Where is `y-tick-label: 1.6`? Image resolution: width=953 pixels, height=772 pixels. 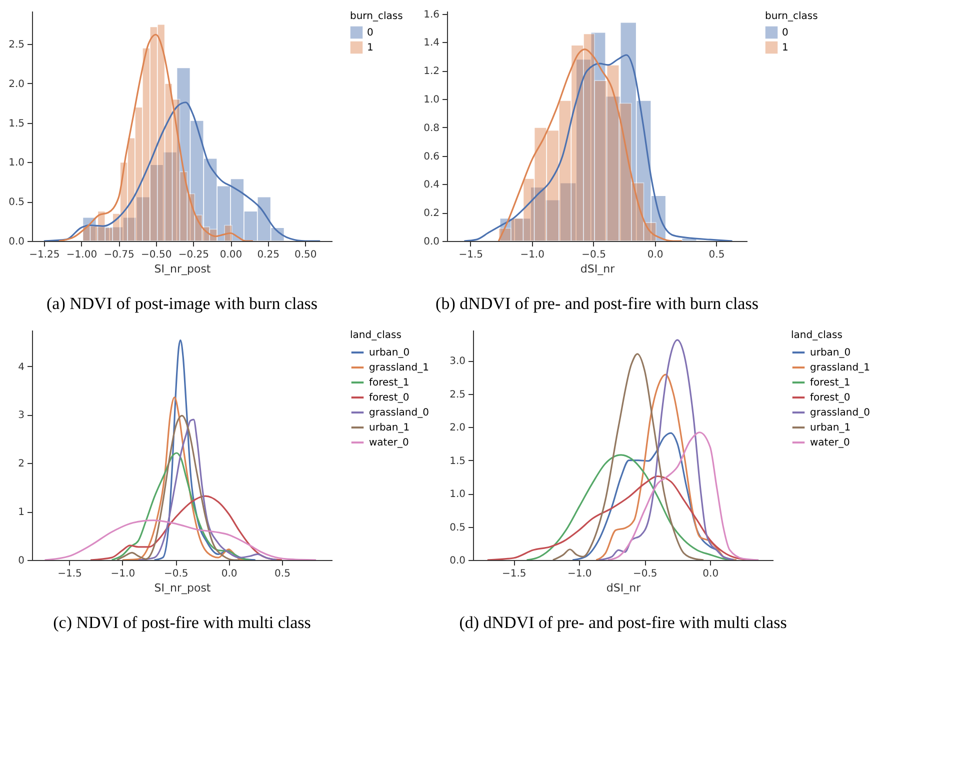
y-tick-label: 1.6 is located at coordinates (432, 14).